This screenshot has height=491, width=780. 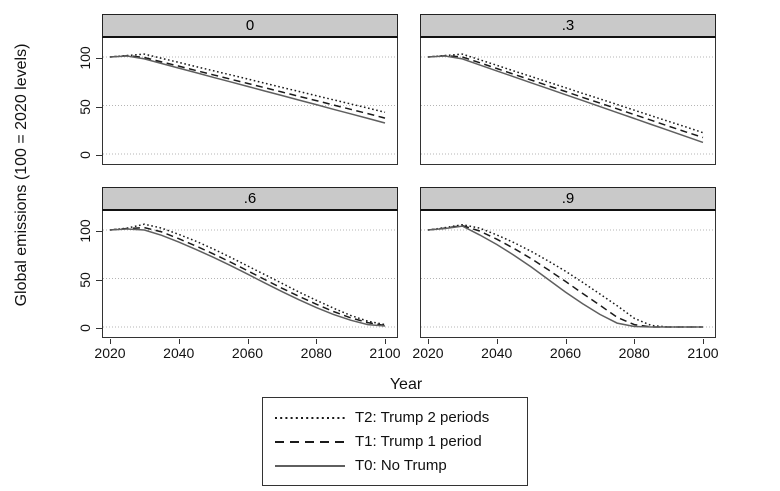 I want to click on panel-point9-plot-svg, so click(x=568, y=275).